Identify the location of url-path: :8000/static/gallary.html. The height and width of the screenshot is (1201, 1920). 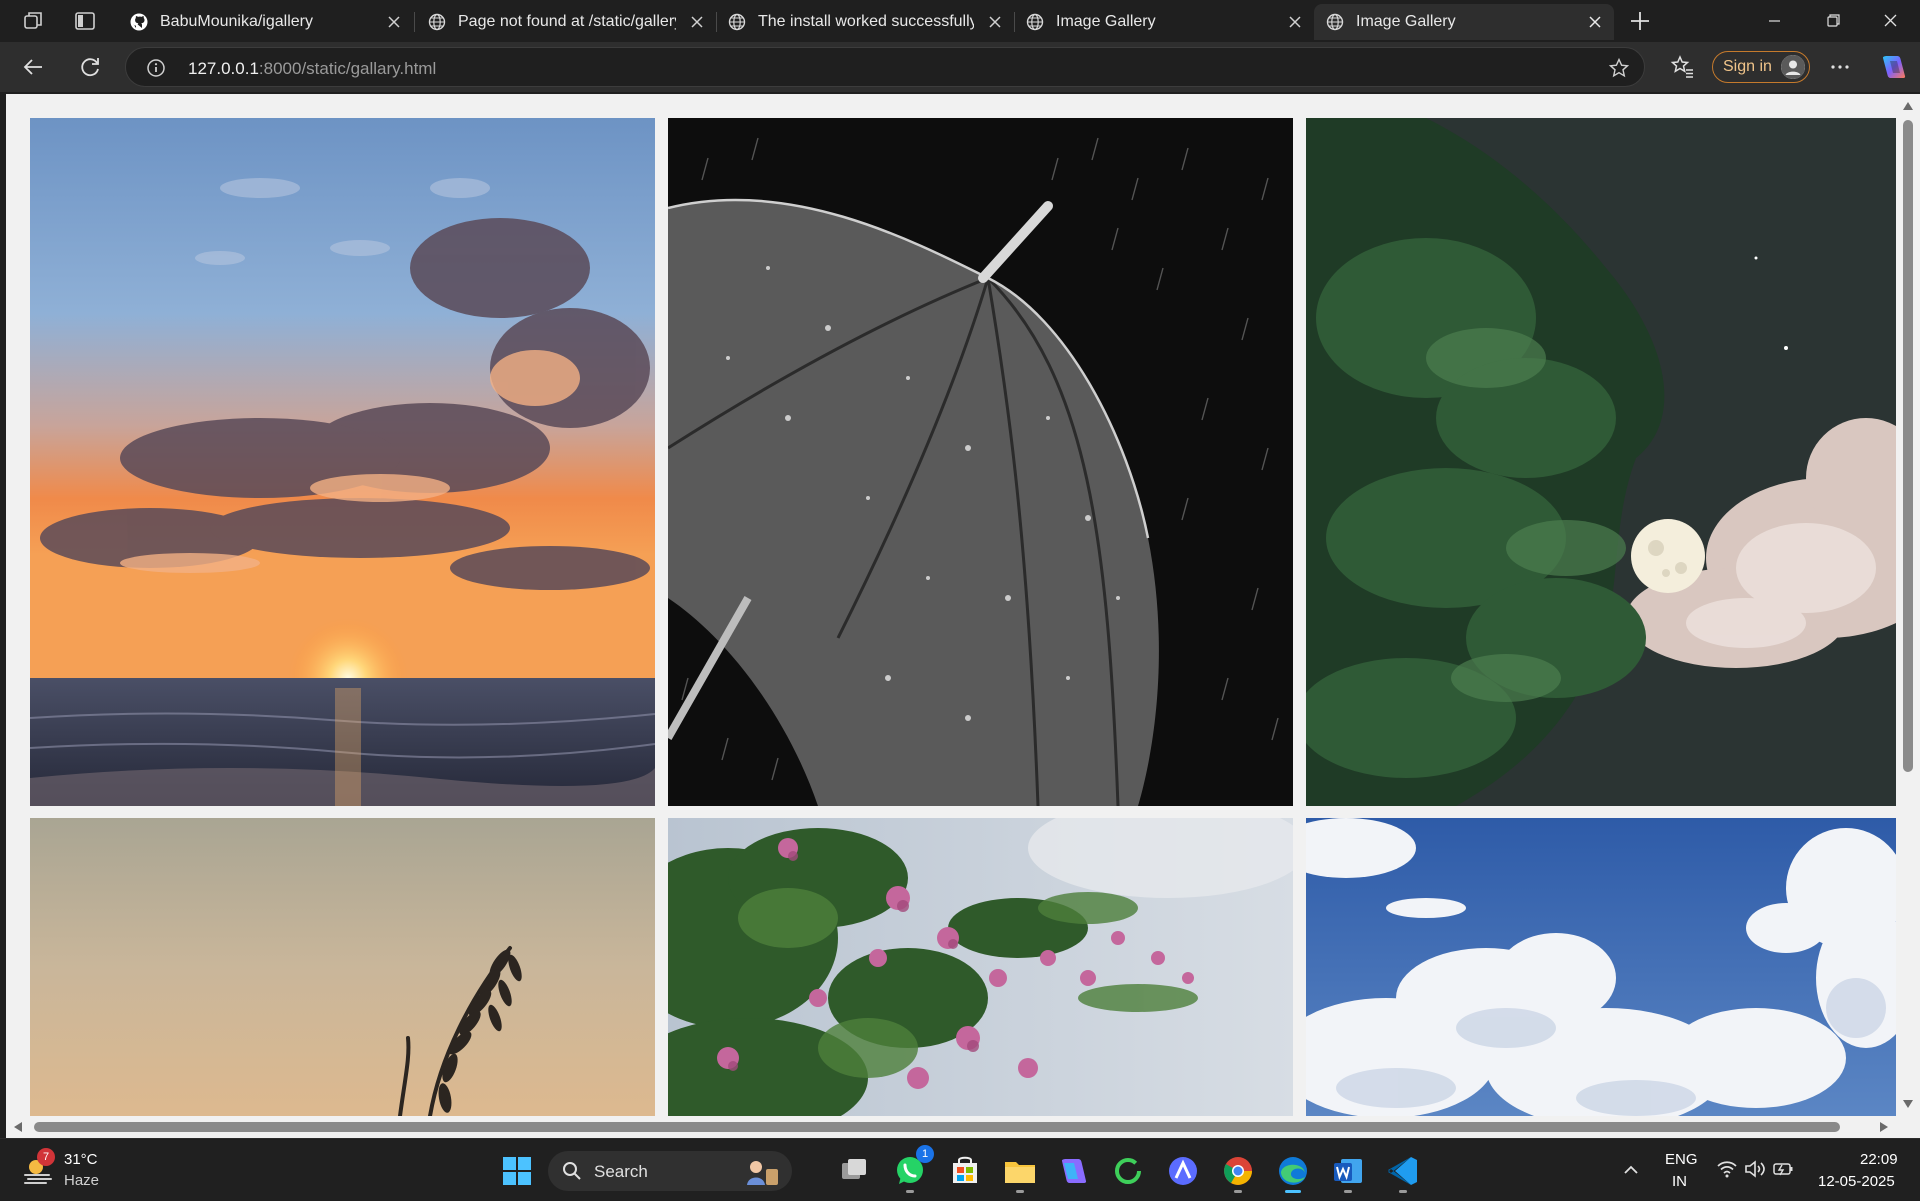
(347, 68).